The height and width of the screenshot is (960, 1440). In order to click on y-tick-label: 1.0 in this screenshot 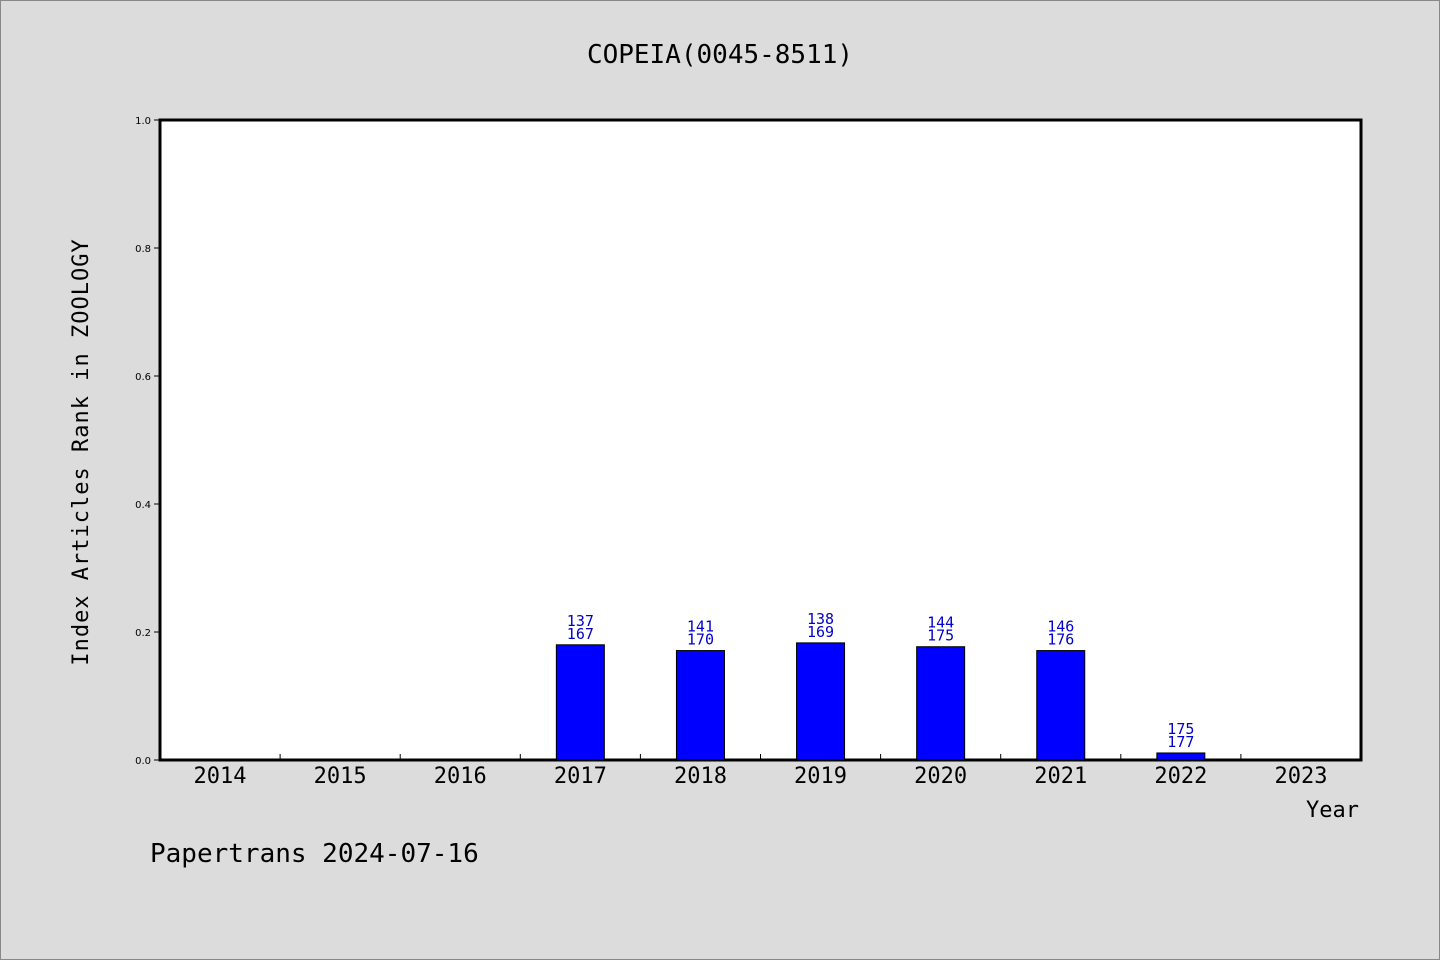, I will do `click(143, 121)`.